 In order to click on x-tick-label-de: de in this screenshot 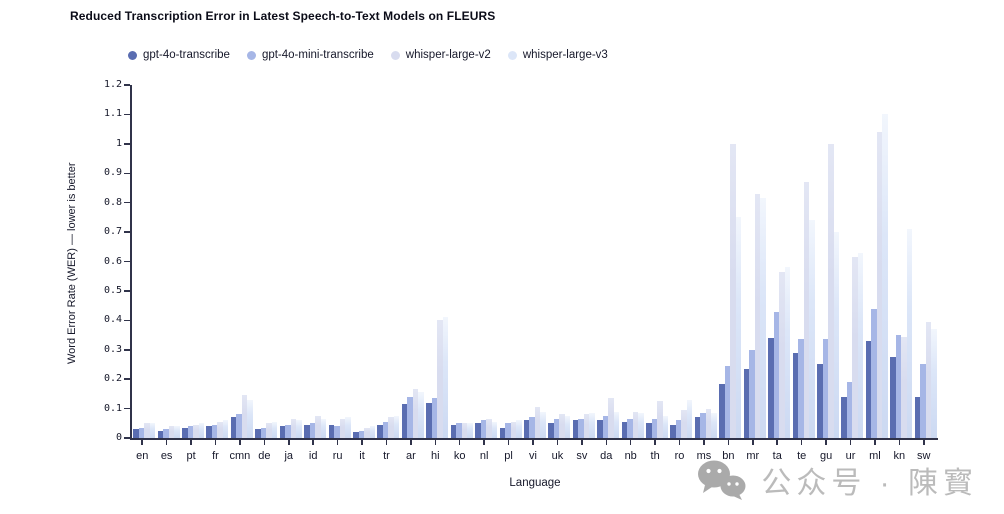, I will do `click(264, 456)`.